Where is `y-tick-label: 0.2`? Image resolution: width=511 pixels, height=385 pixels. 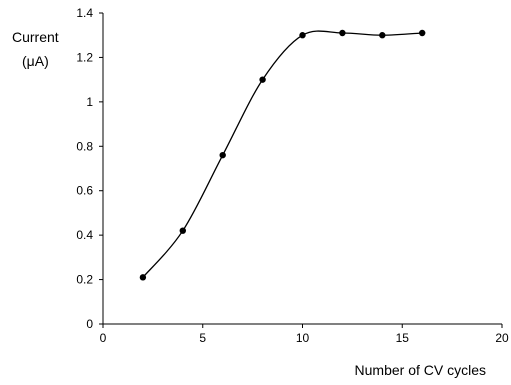 y-tick-label: 0.2 is located at coordinates (84, 280).